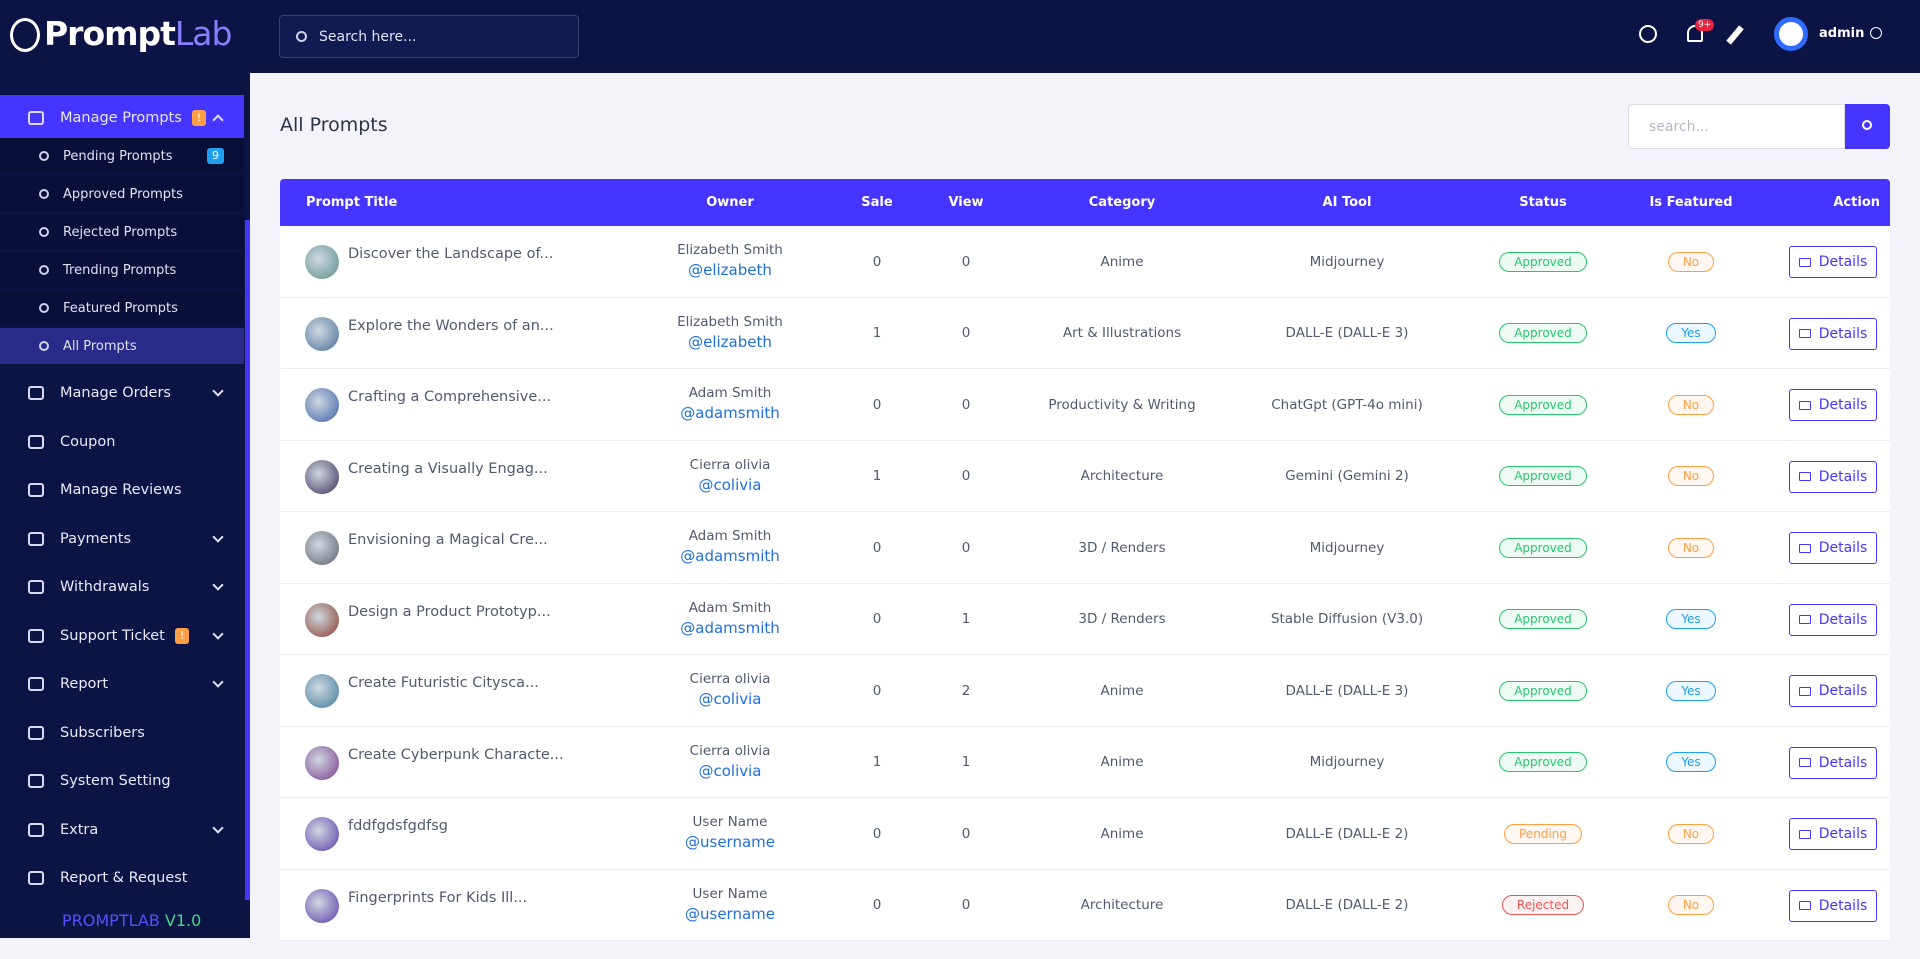 This screenshot has height=959, width=1920. I want to click on column-header: Is Featured, so click(1691, 202).